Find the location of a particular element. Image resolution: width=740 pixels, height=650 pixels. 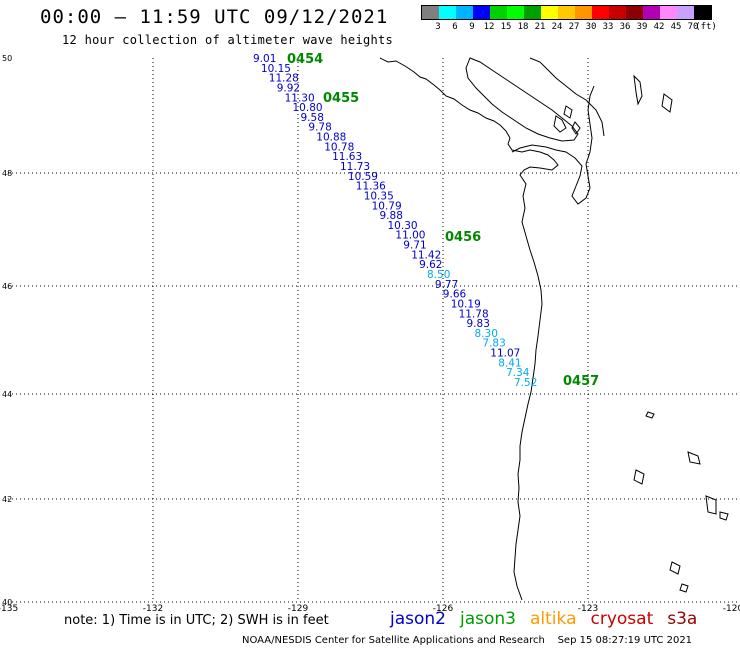

pass-time-label: 0456 is located at coordinates (463, 237).